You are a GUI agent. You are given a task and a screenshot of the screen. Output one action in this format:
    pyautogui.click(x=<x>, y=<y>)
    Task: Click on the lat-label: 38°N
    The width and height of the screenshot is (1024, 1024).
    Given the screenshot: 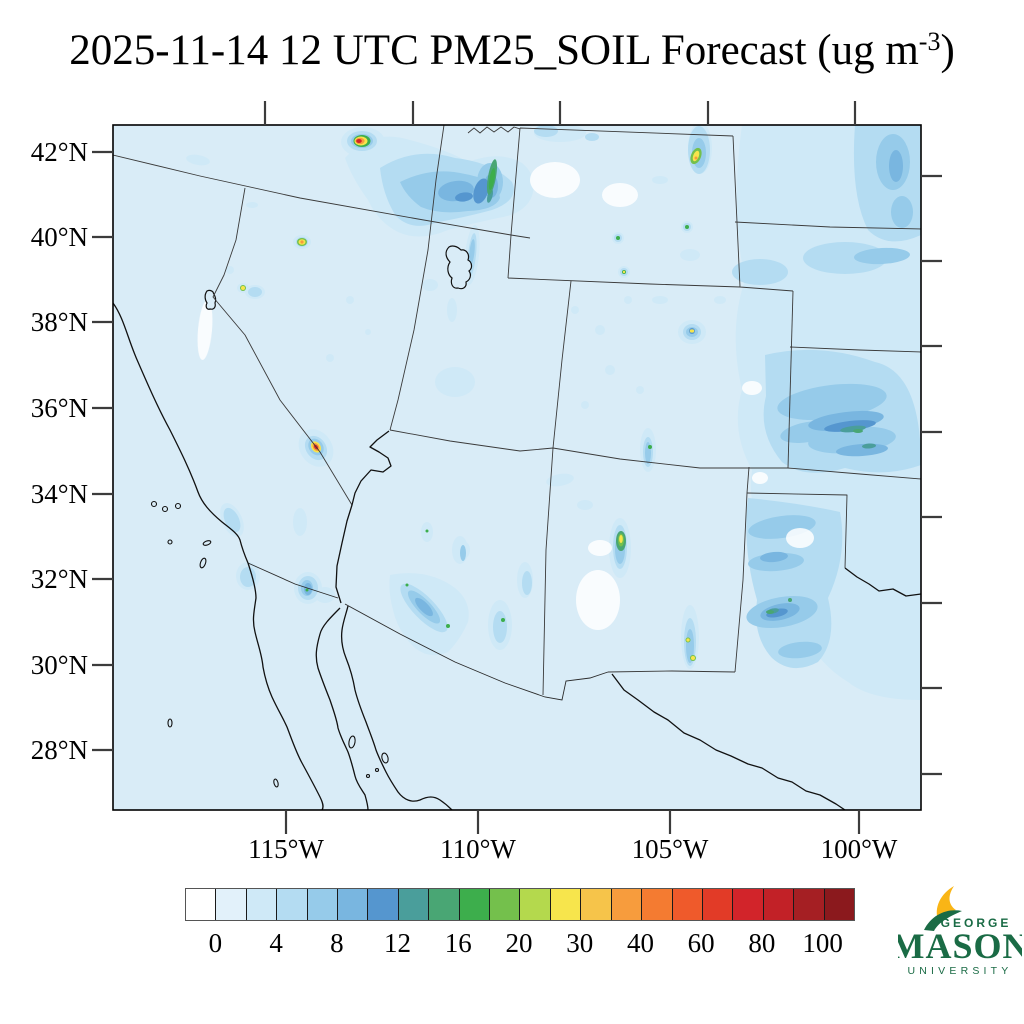 What is the action you would take?
    pyautogui.click(x=59, y=322)
    